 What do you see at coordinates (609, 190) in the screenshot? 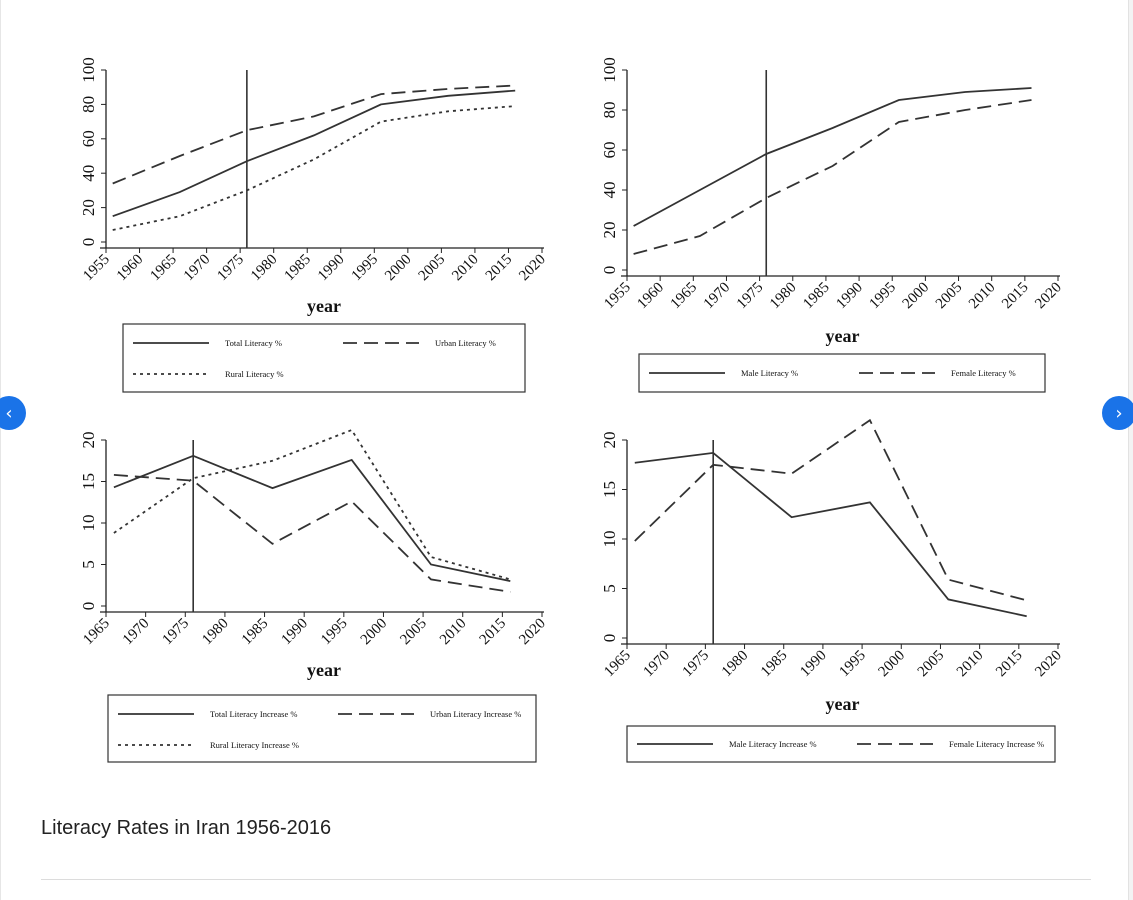
I see `y-tick-label: 40` at bounding box center [609, 190].